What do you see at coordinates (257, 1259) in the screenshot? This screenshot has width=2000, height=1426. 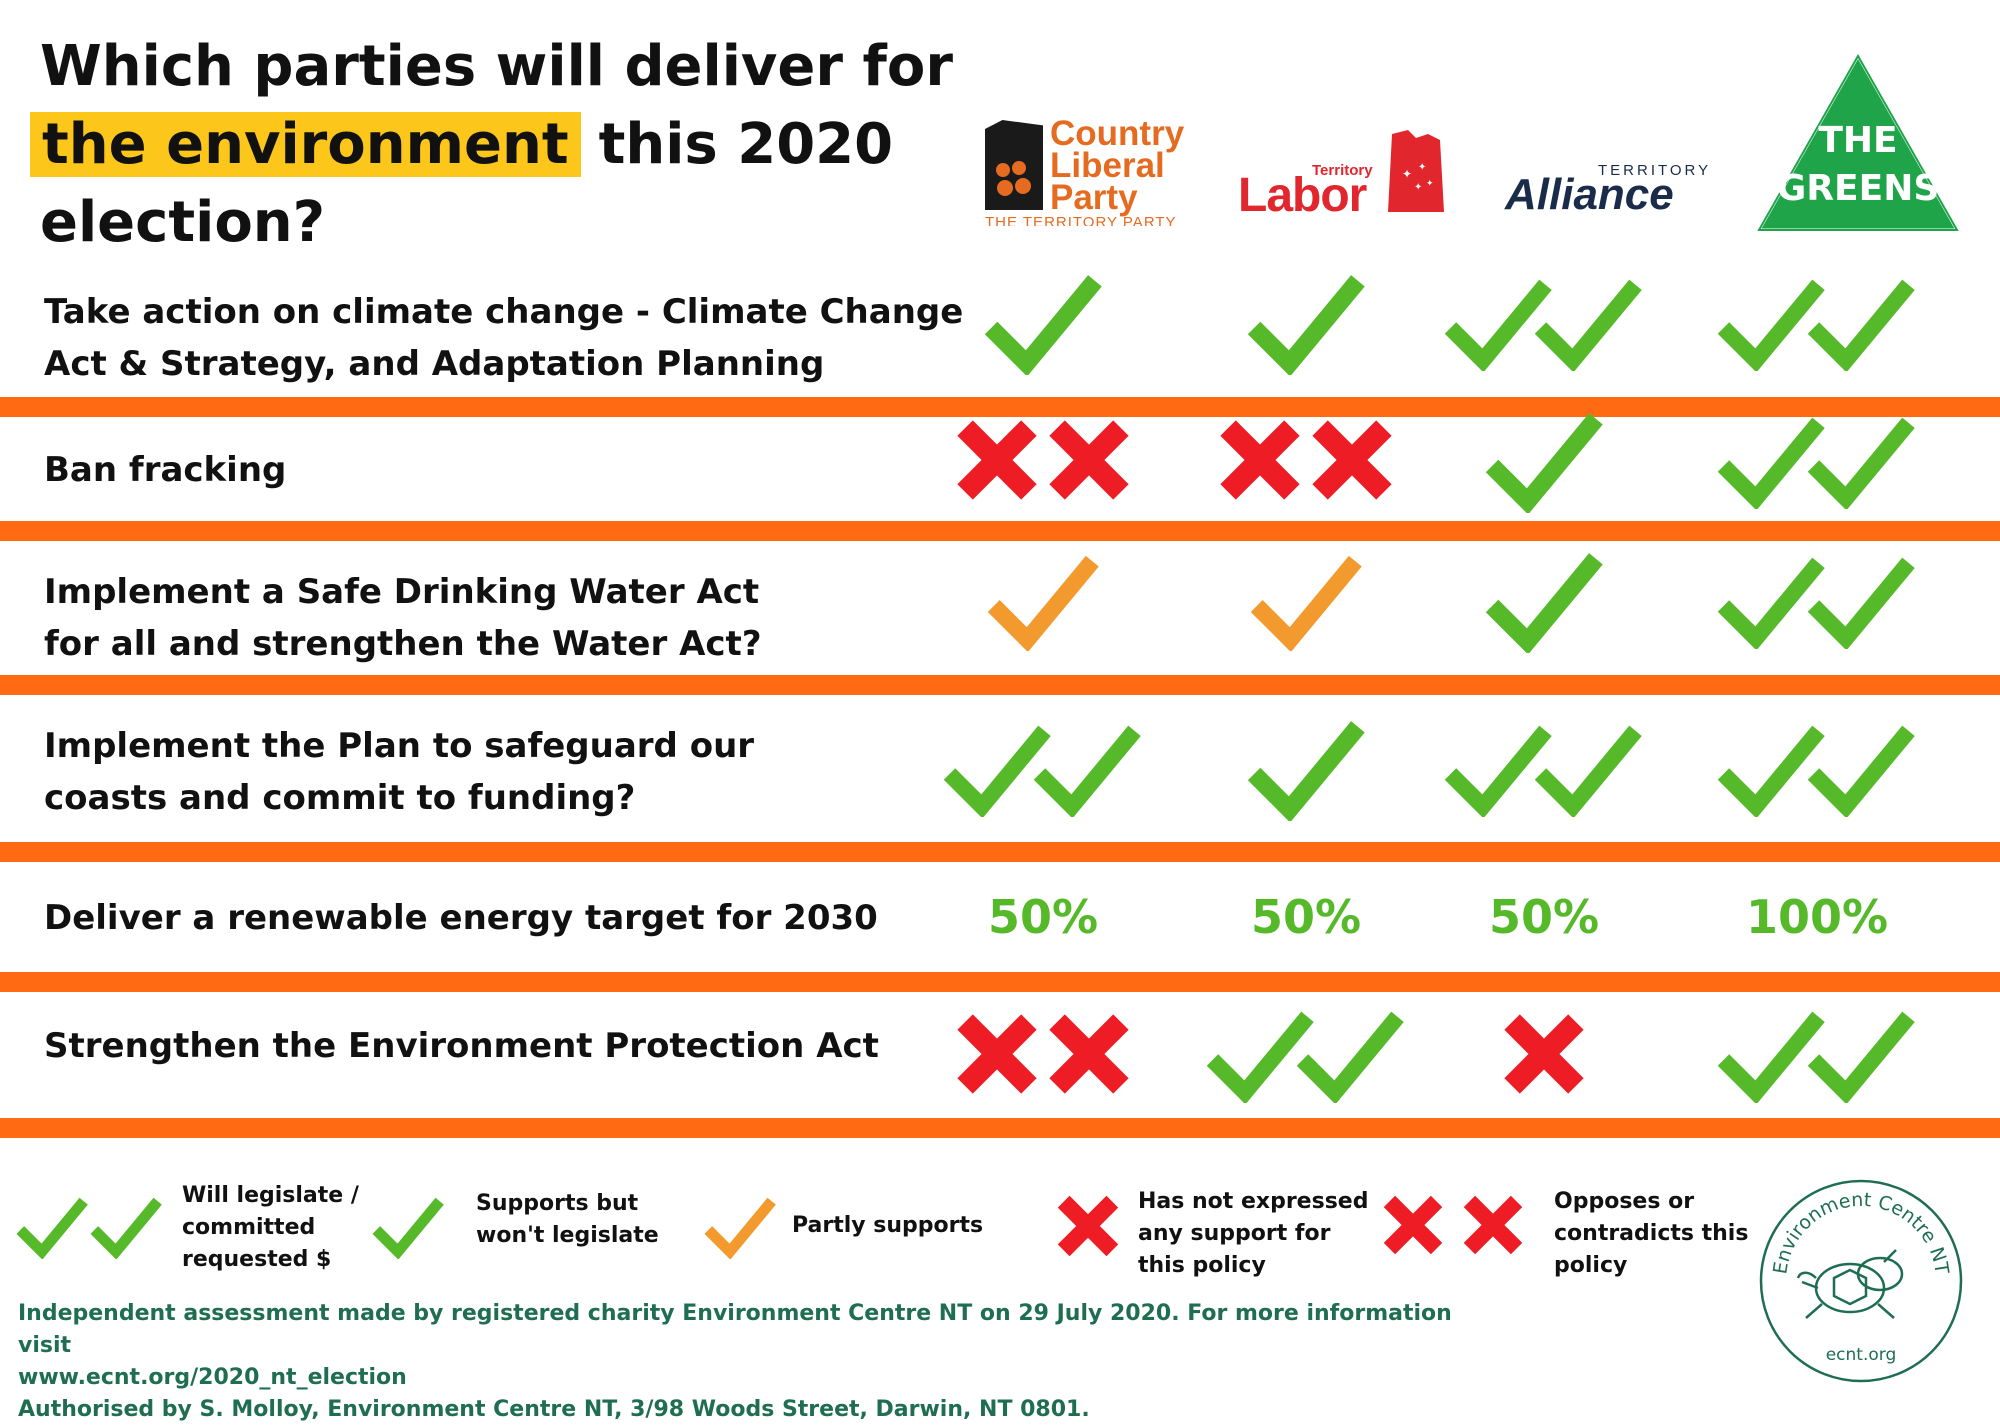 I see `legend-line: requested $` at bounding box center [257, 1259].